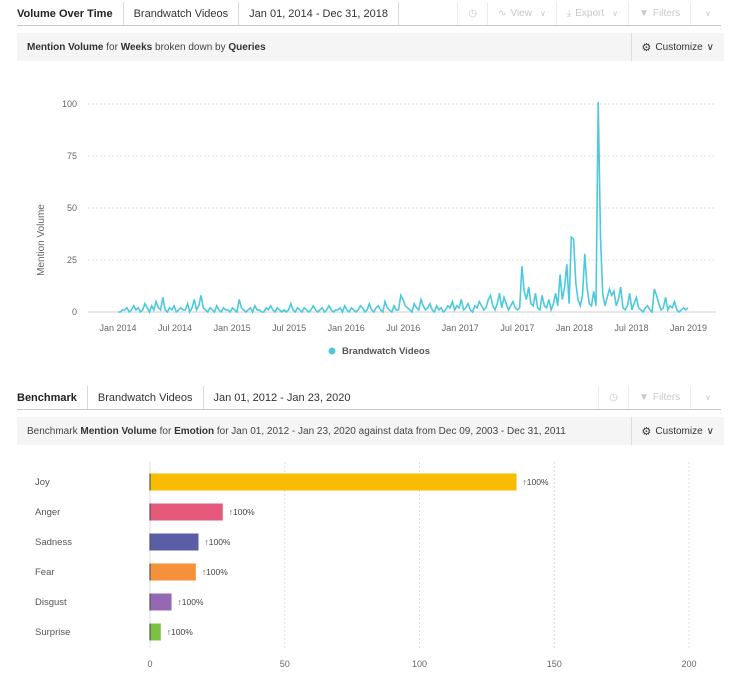 The image size is (734, 684). I want to click on line-chart-y-ticks: 0 25 50 75 100, so click(69, 208).